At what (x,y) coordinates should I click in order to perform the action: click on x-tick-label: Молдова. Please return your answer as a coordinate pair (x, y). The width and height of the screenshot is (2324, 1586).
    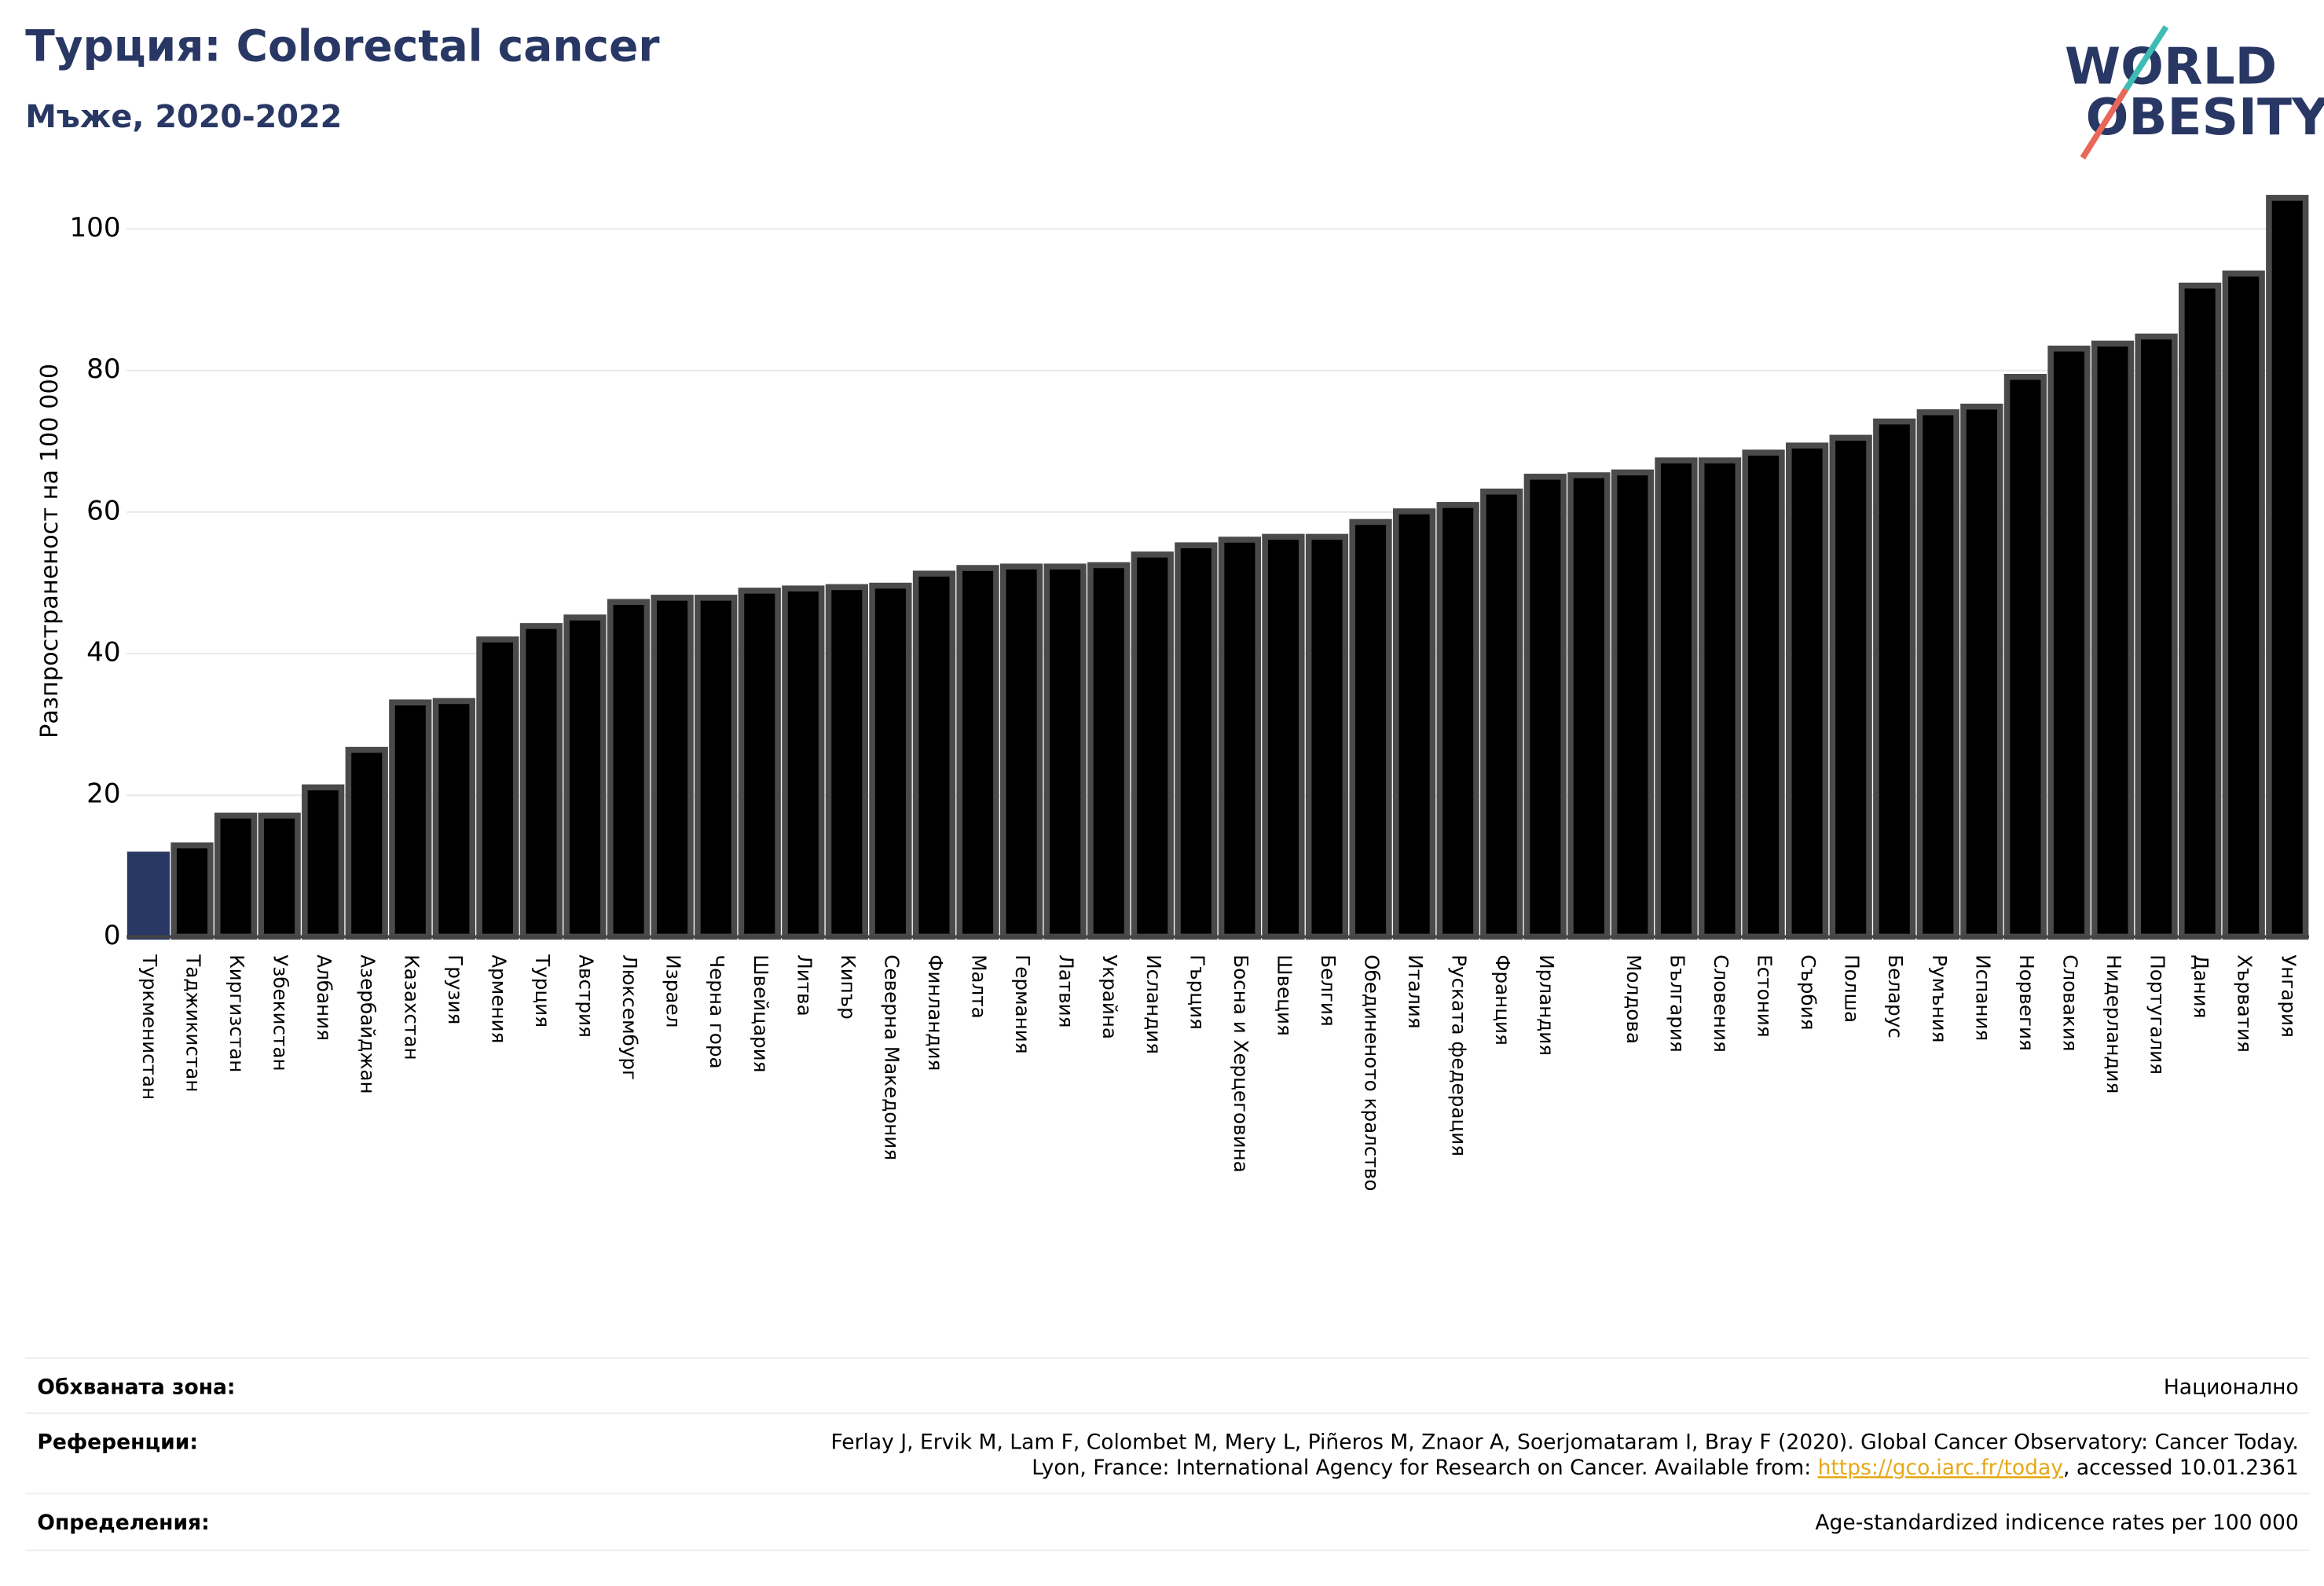
    Looking at the image, I should click on (1633, 999).